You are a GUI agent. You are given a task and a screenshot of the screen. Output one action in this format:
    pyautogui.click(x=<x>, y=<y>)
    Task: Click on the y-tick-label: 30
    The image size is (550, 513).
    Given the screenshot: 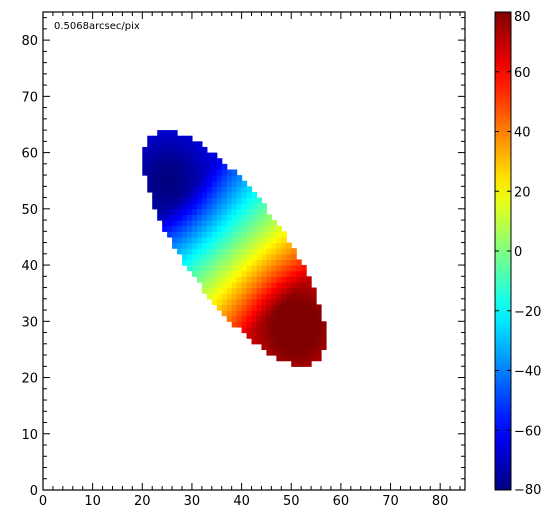 What is the action you would take?
    pyautogui.click(x=29, y=322)
    